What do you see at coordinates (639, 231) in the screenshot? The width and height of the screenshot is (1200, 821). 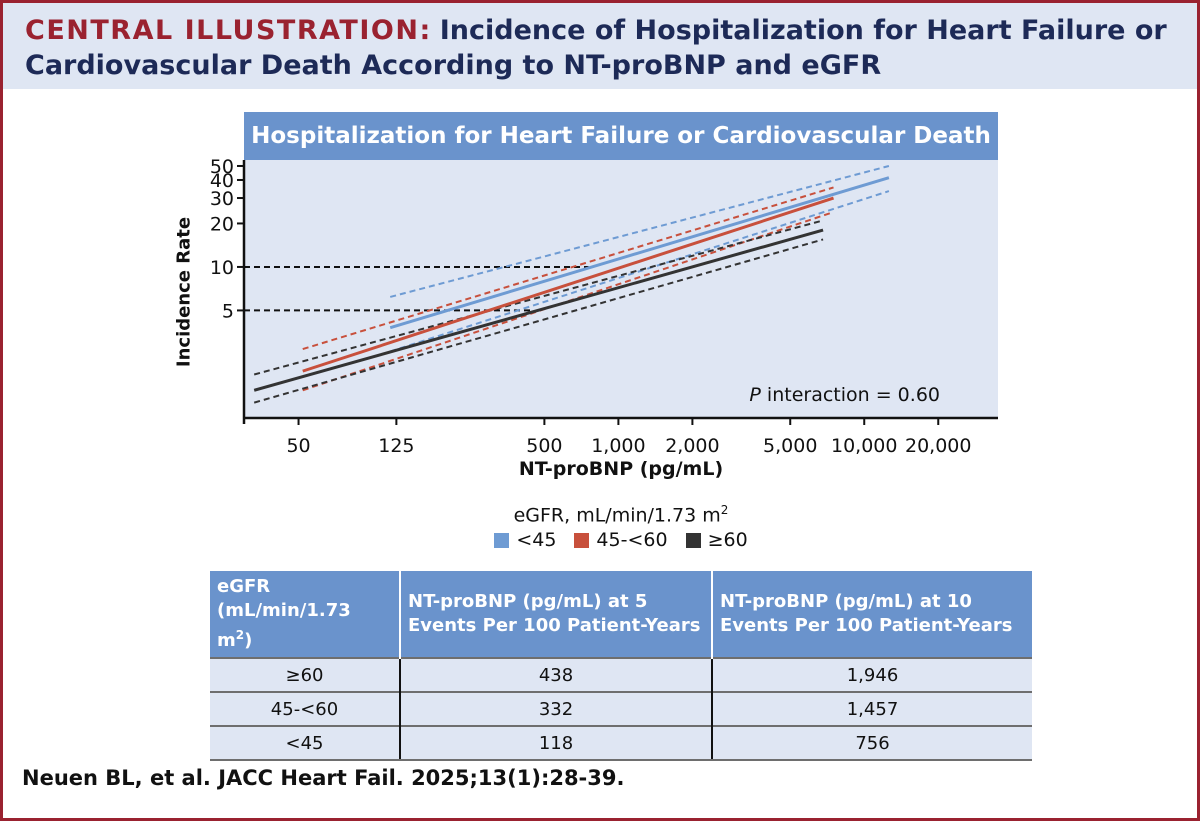 I see `ci-upper-lt45` at bounding box center [639, 231].